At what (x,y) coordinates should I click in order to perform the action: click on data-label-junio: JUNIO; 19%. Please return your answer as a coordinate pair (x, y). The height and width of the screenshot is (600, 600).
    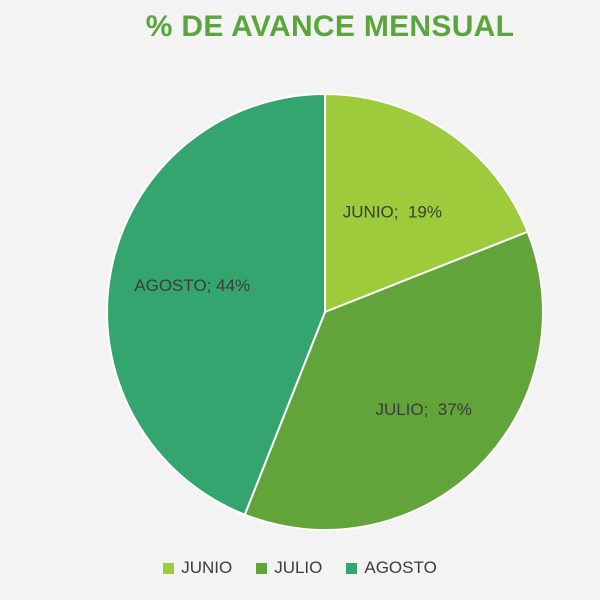
    Looking at the image, I should click on (392, 211).